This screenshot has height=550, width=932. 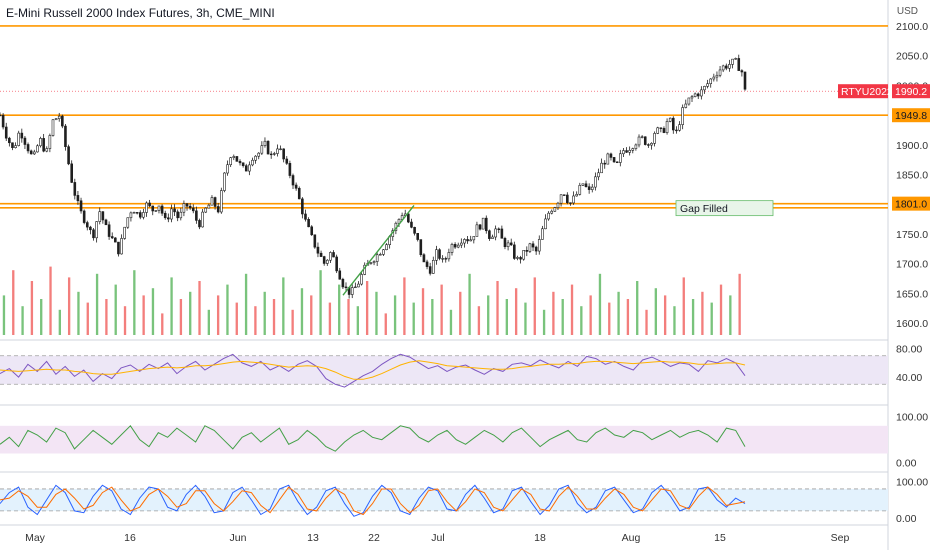 What do you see at coordinates (631, 538) in the screenshot?
I see `time-tick-label: Aug` at bounding box center [631, 538].